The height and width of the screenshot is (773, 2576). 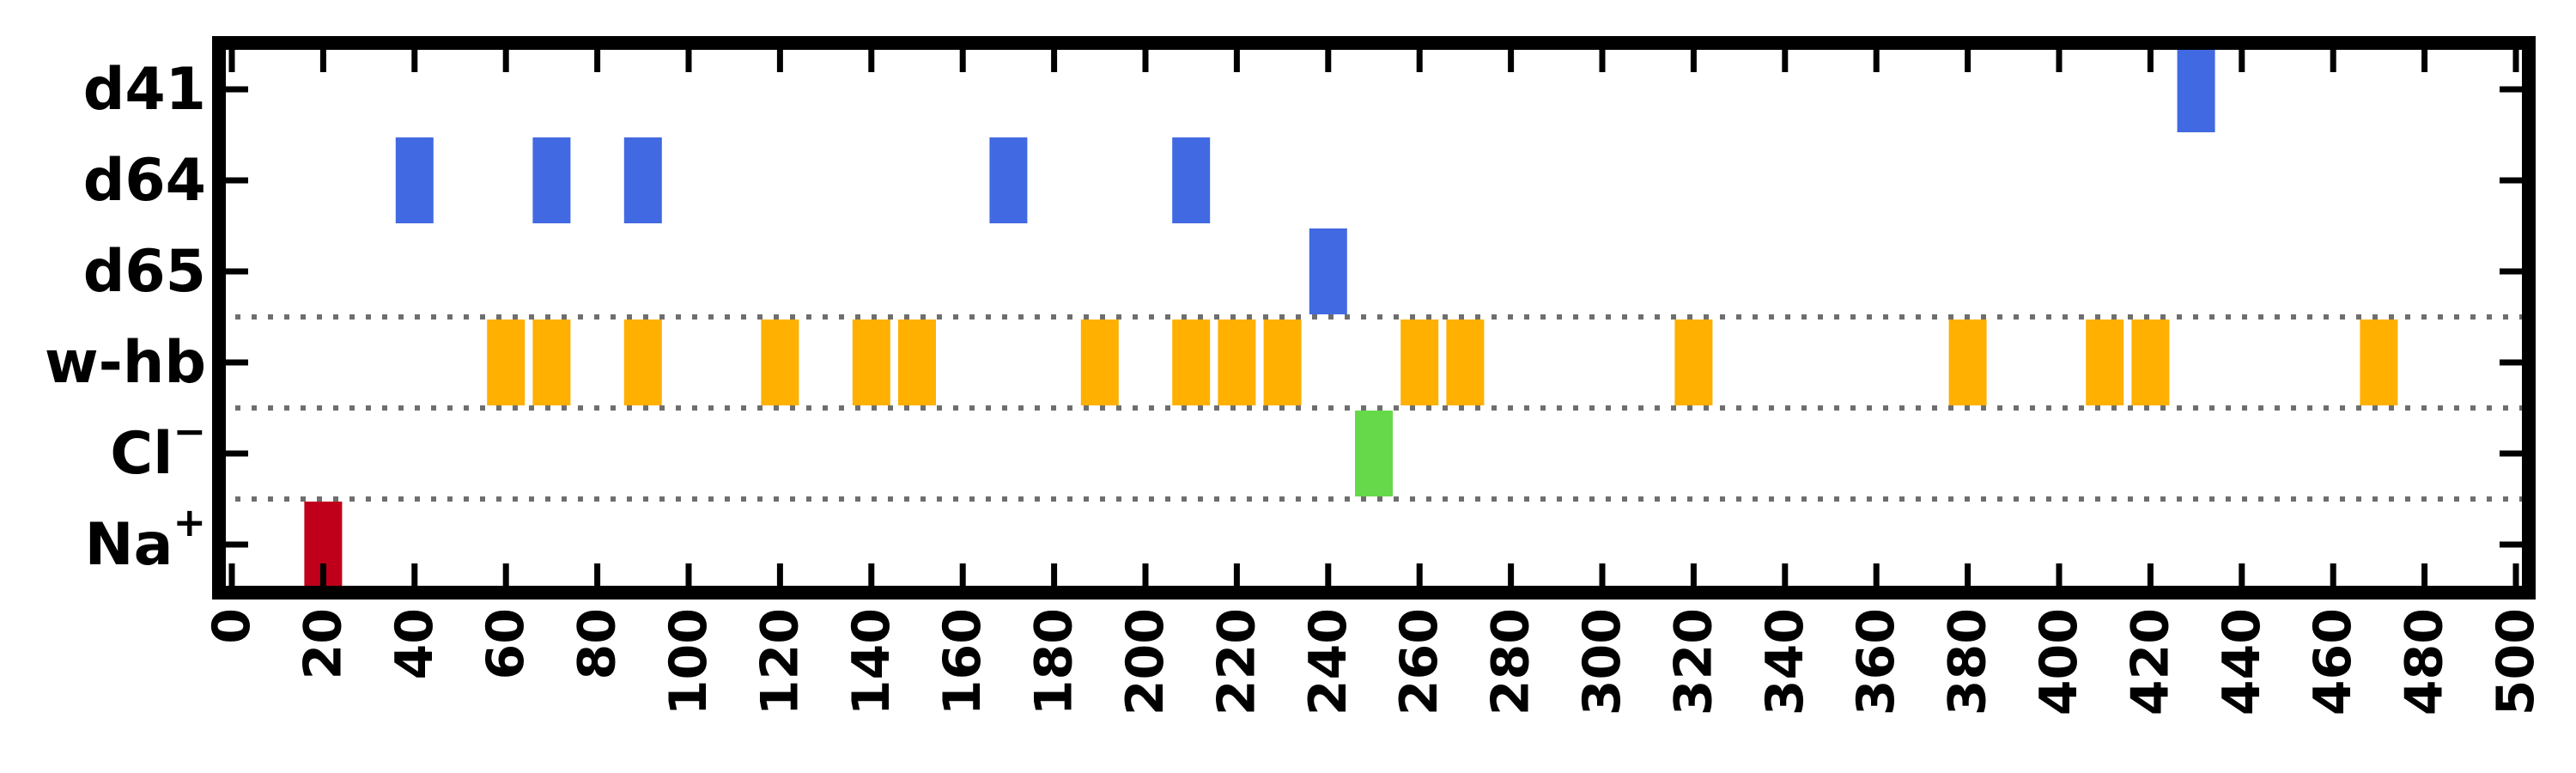 I want to click on x-tick-label: 40, so click(x=415, y=644).